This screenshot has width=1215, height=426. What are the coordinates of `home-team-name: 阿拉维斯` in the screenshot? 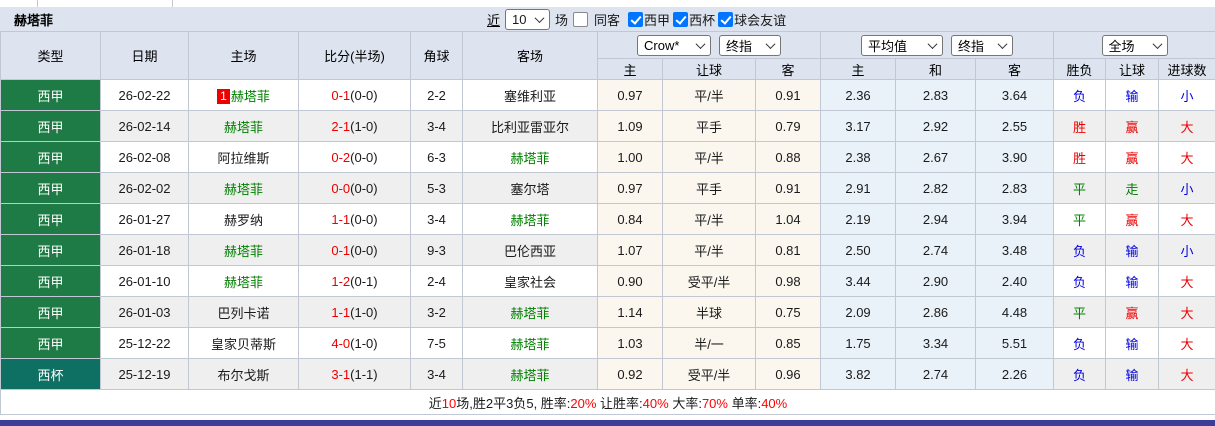 It's located at (243, 158).